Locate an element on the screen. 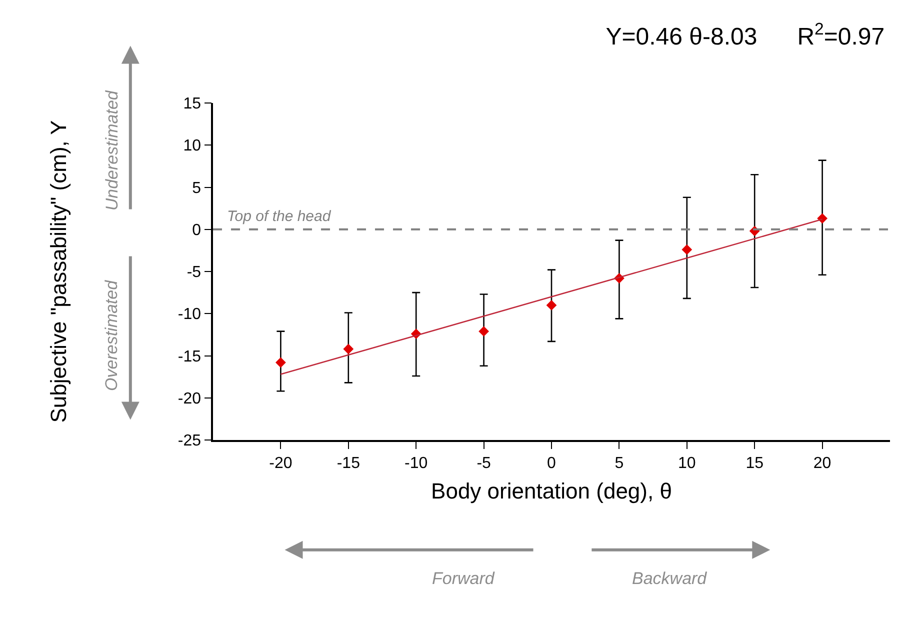 Image resolution: width=912 pixels, height=618 pixels. y-tick-label: 15 is located at coordinates (192, 104).